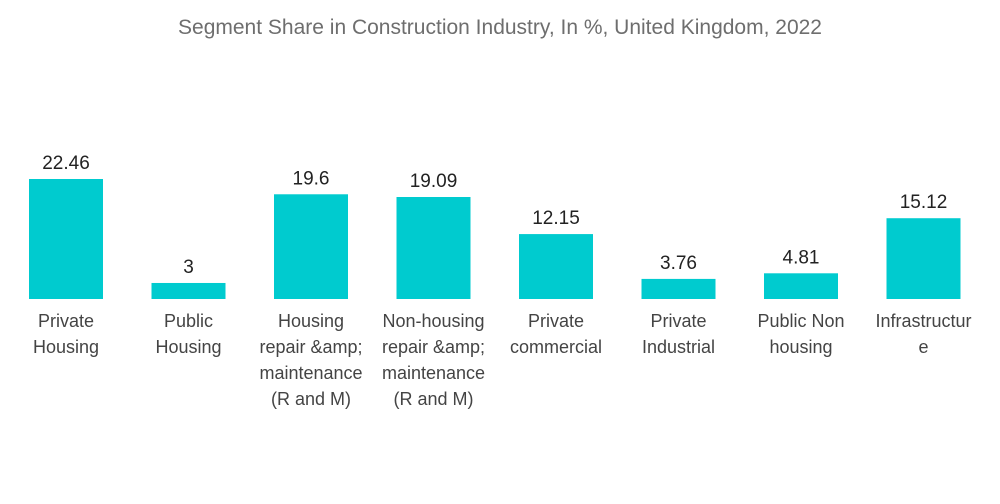 This screenshot has width=1000, height=504. What do you see at coordinates (923, 334) in the screenshot?
I see `category-label-8: Infrastructur e` at bounding box center [923, 334].